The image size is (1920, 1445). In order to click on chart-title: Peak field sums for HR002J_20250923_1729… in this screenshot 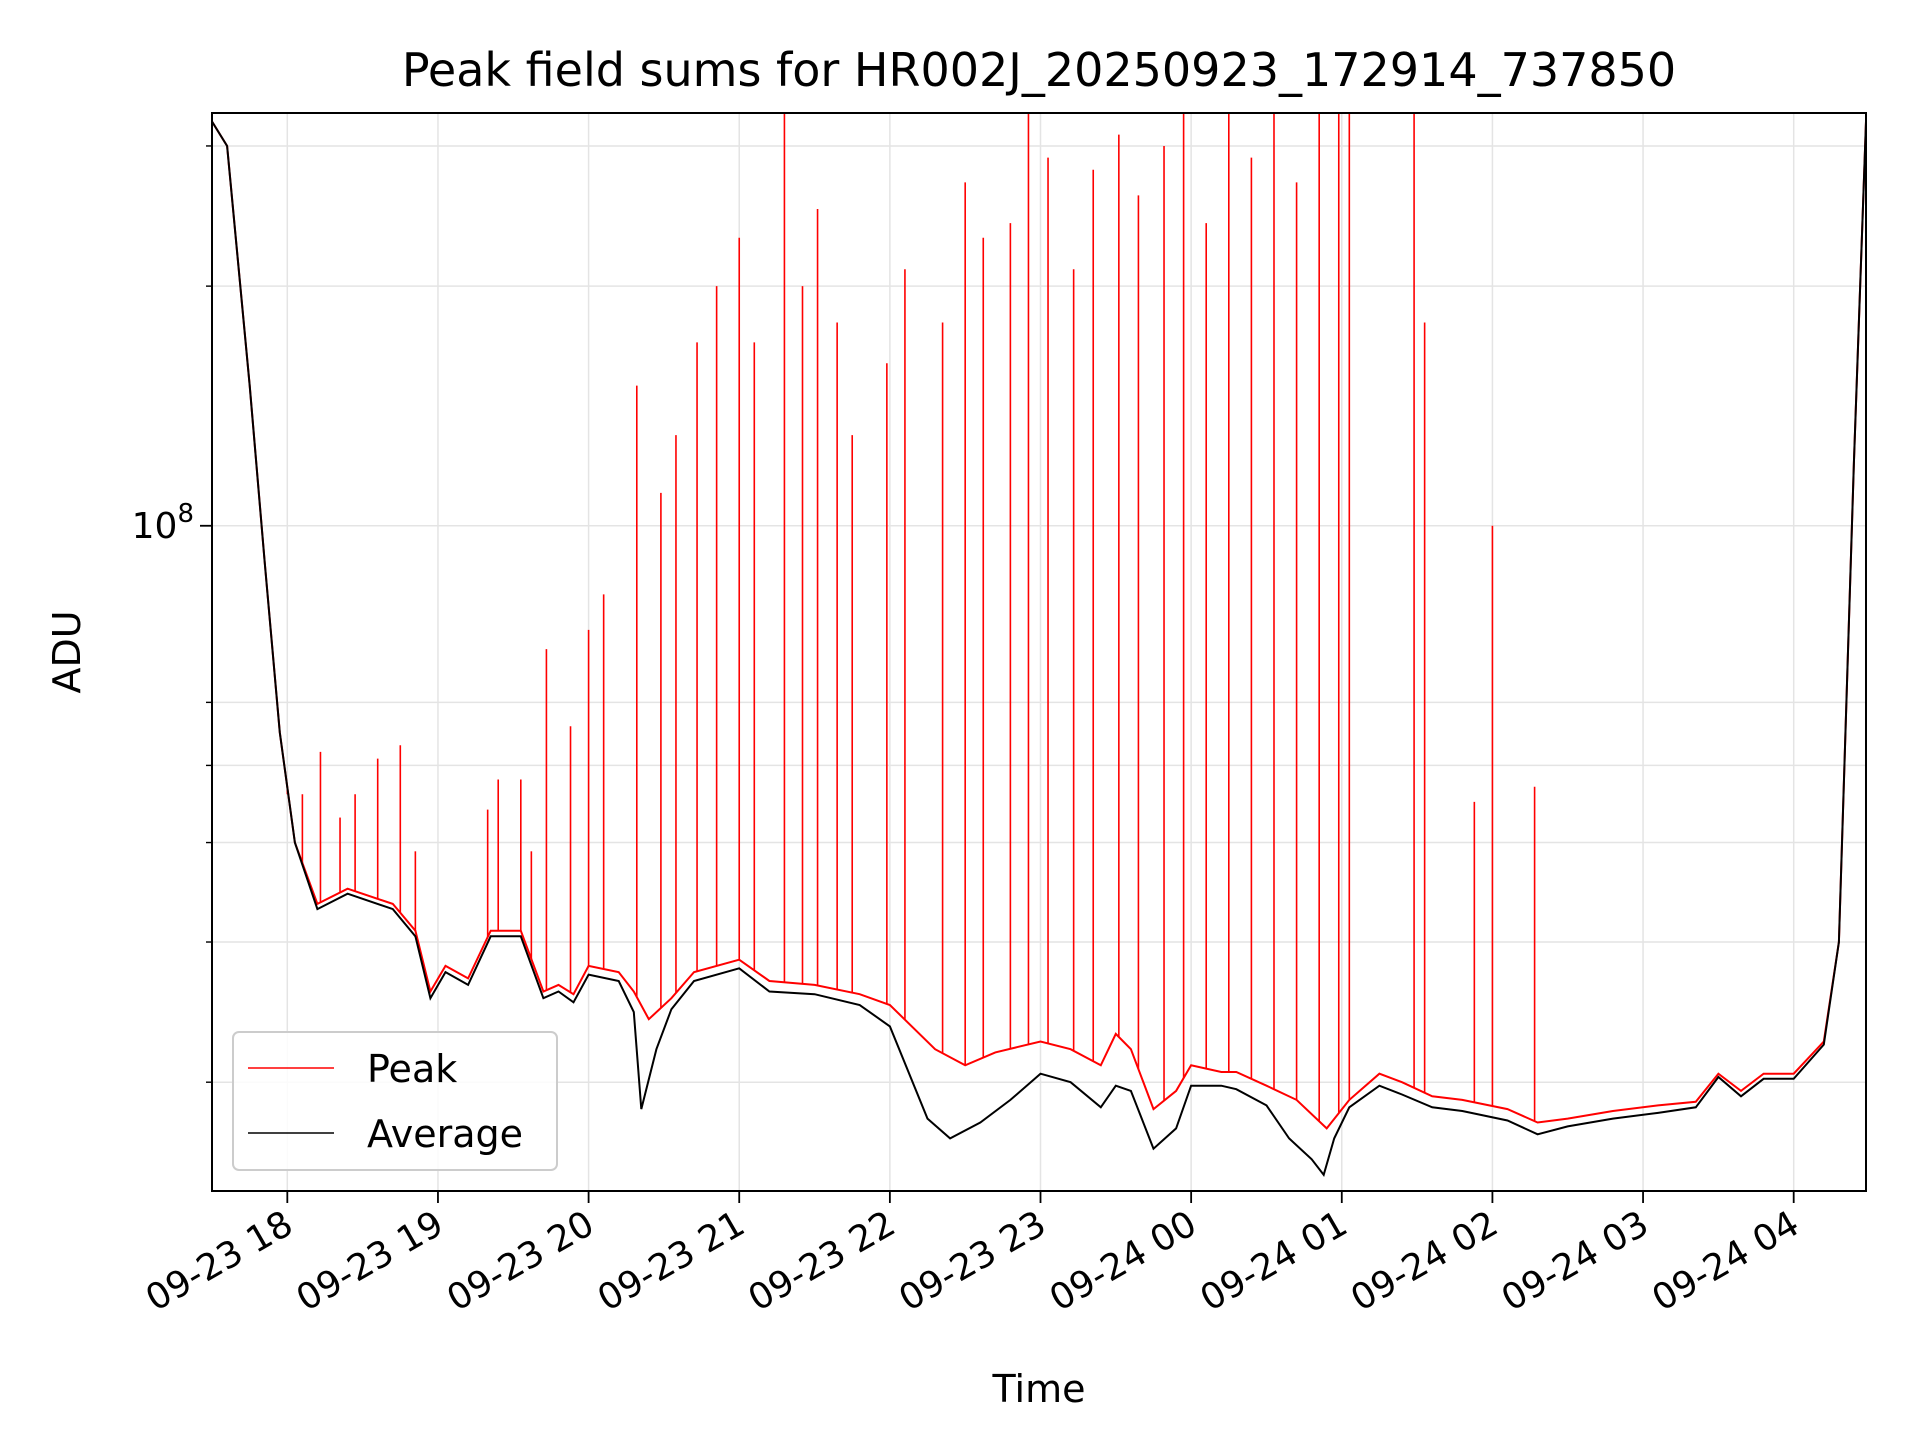, I will do `click(1039, 70)`.